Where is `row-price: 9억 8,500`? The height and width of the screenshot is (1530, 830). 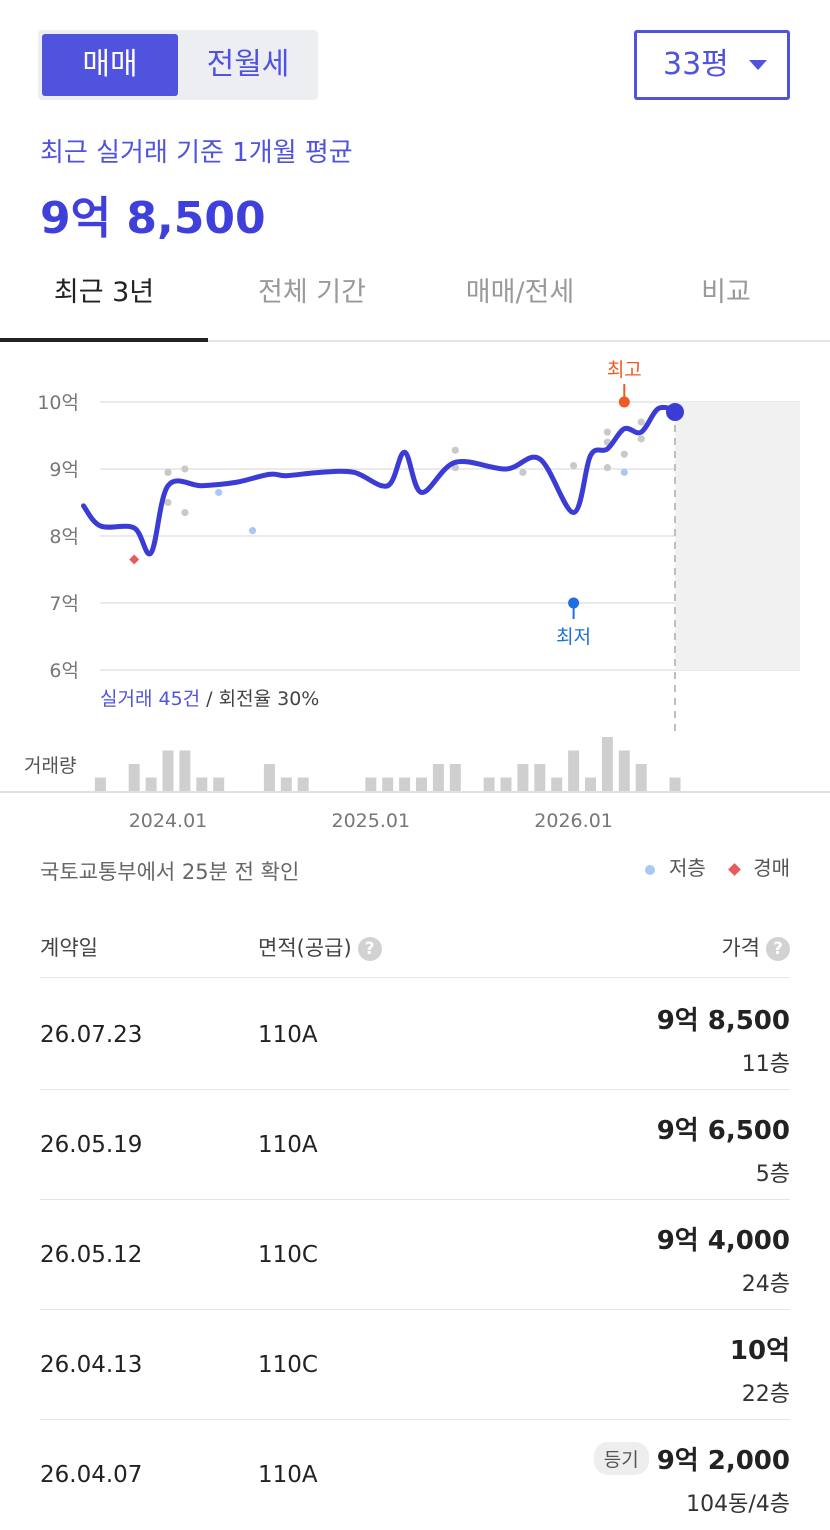
row-price: 9억 8,500 is located at coordinates (723, 1021).